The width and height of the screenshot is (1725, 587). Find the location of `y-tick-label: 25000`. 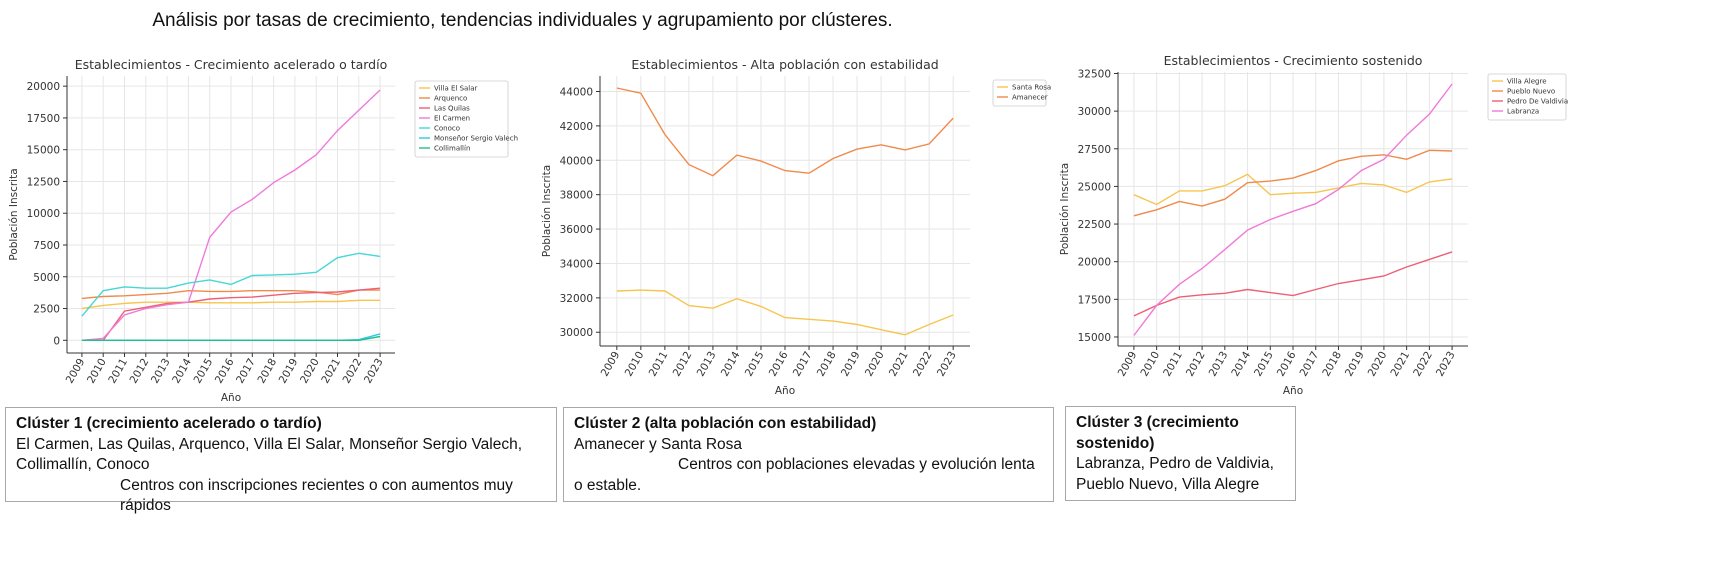

y-tick-label: 25000 is located at coordinates (1094, 187).